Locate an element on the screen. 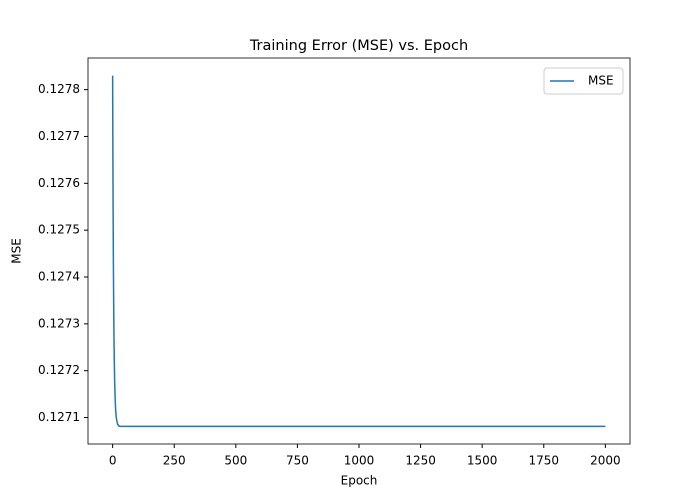 This screenshot has width=700, height=500. y-tick-label: 0.1276 is located at coordinates (59, 183).